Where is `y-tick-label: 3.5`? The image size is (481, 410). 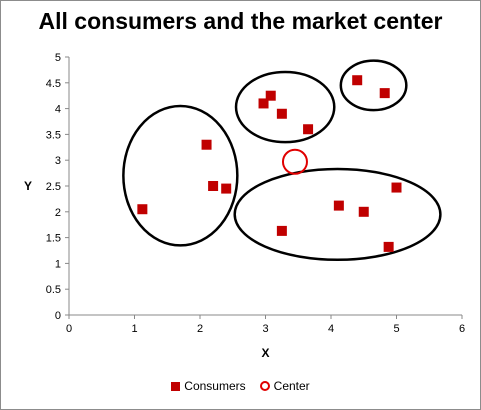
y-tick-label: 3.5 is located at coordinates (53, 135).